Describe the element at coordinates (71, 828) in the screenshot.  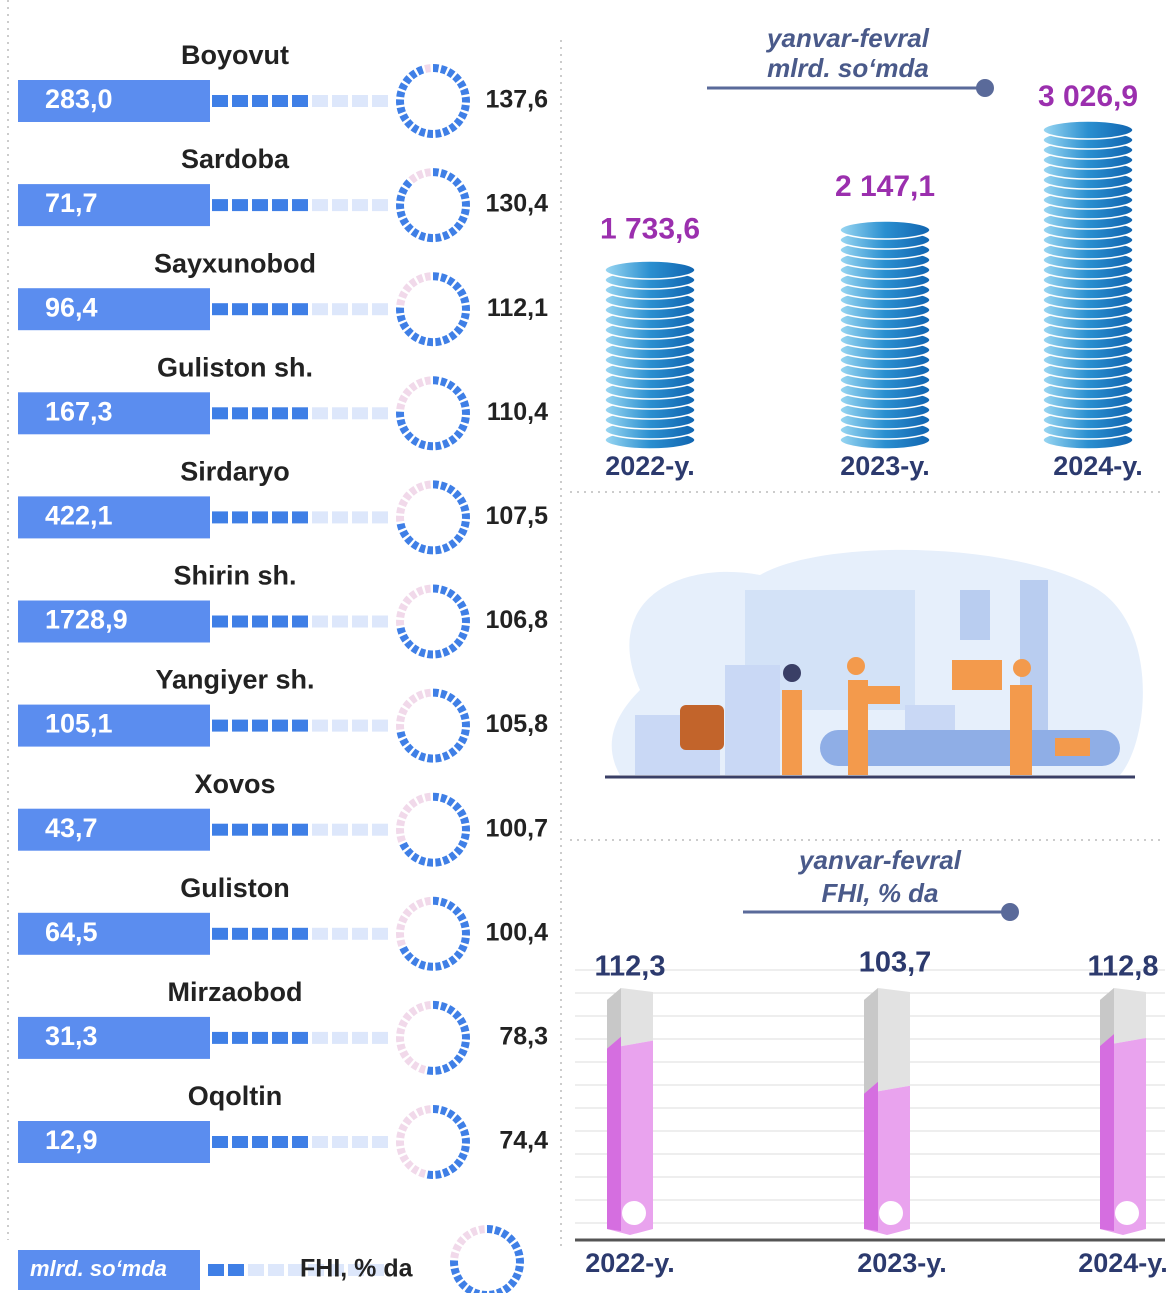
I see `value-label: 43,7` at that location.